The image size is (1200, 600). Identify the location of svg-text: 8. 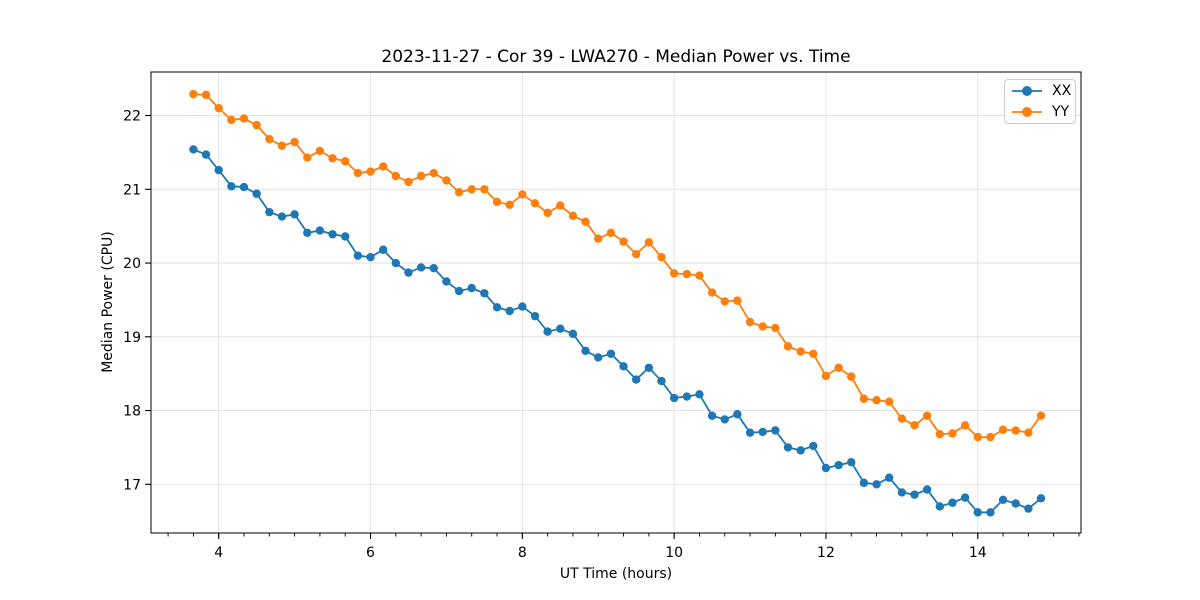
(522, 553).